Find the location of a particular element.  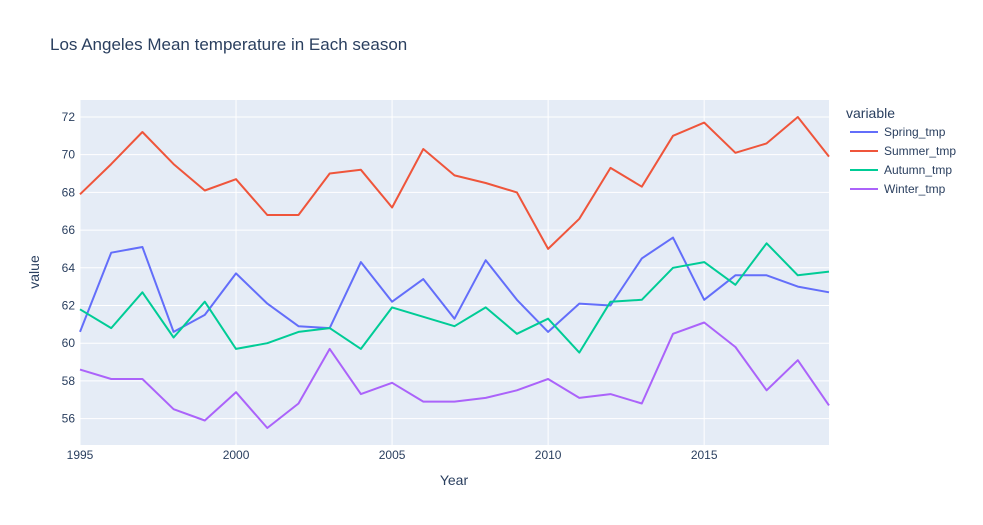

legend-label: Summer_tmp is located at coordinates (920, 151).